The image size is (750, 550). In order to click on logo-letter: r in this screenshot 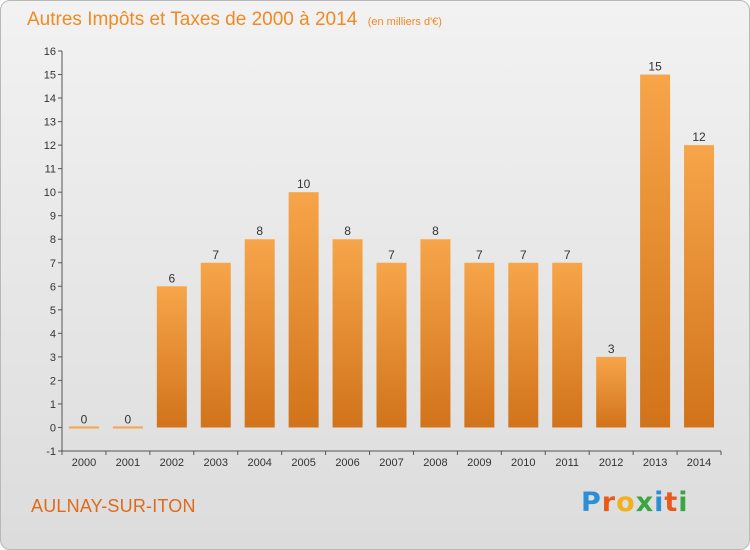, I will do `click(609, 502)`.